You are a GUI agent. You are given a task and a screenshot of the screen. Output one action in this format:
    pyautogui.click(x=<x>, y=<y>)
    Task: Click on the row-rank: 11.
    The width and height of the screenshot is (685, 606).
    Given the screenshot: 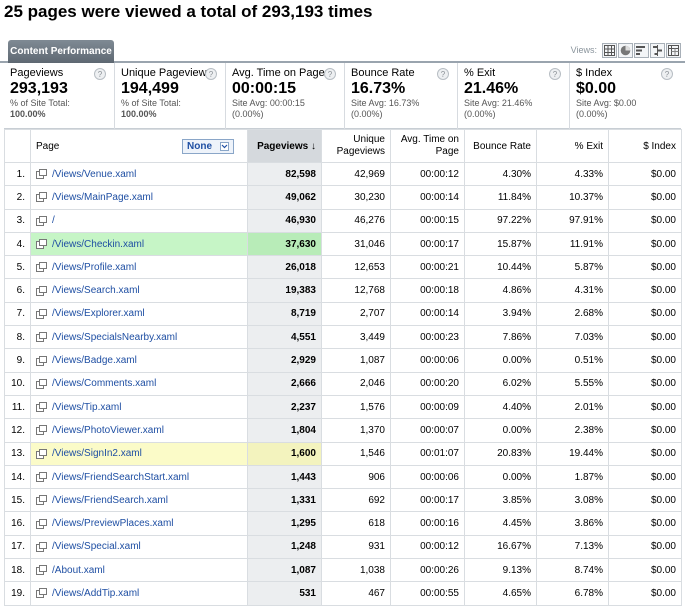 What is the action you would take?
    pyautogui.click(x=17, y=407)
    